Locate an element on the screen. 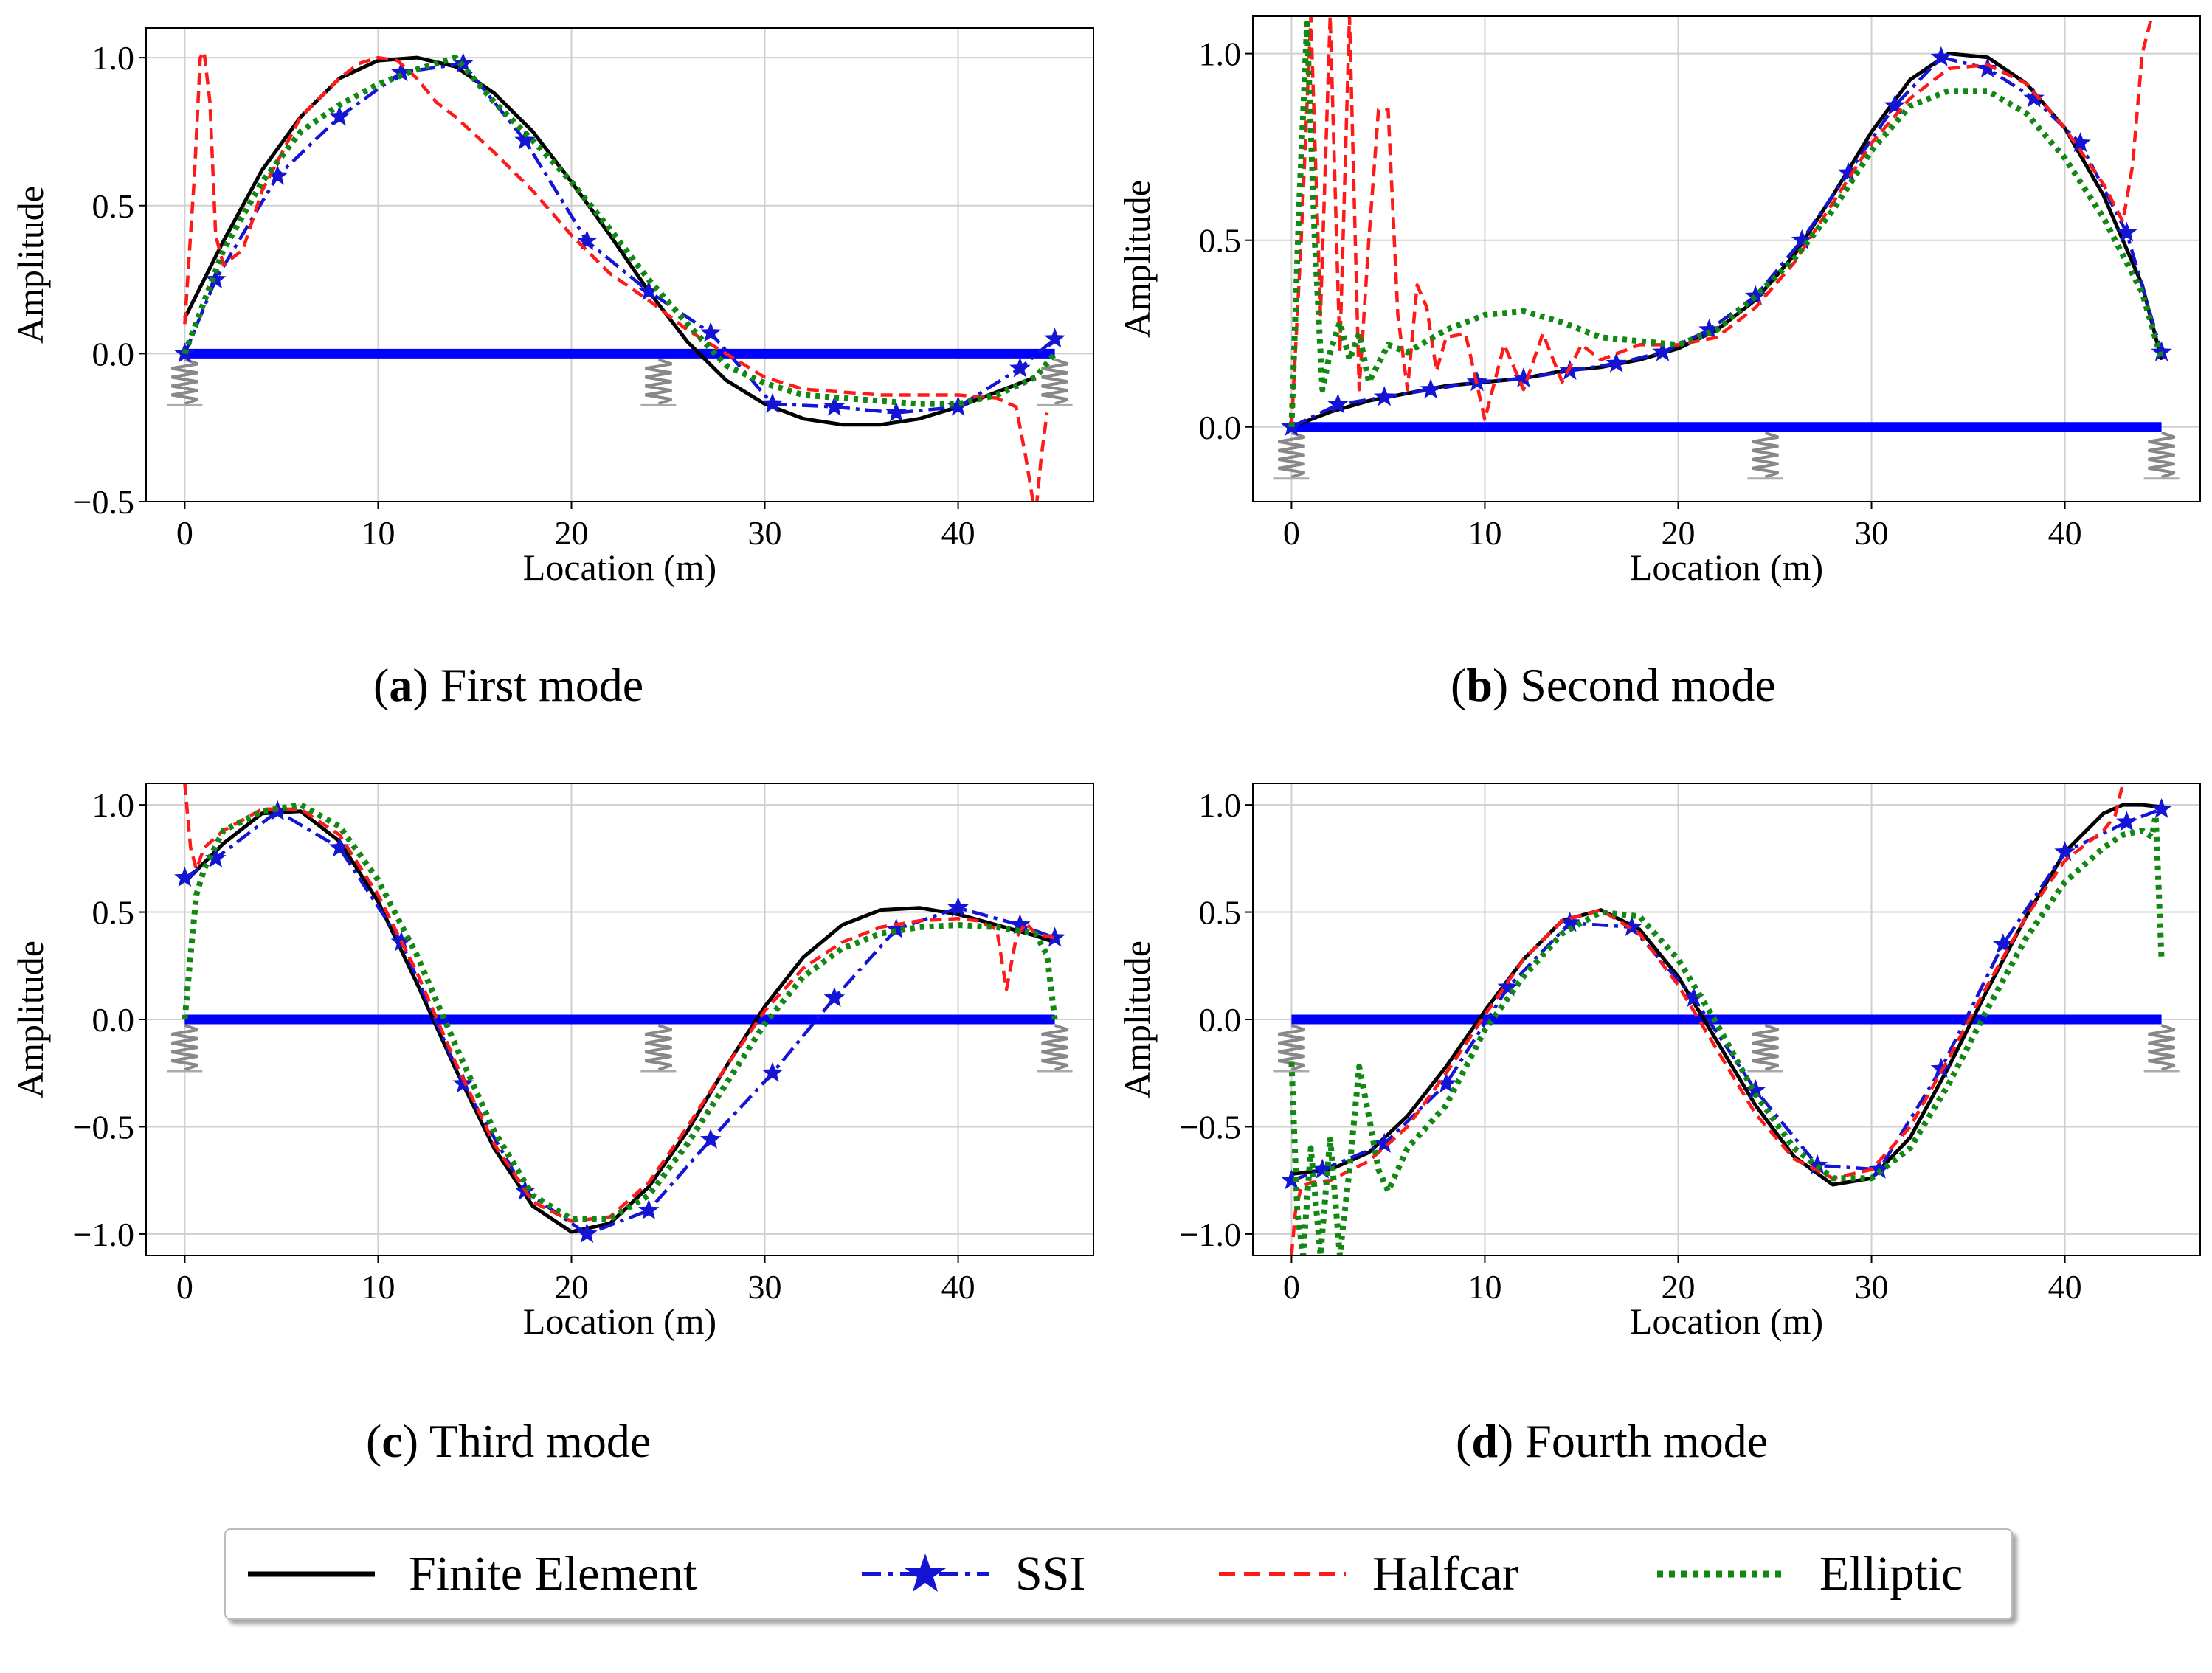 Image resolution: width=2212 pixels, height=1673 pixels. caption-c-text: Third mode is located at coordinates (540, 1441).